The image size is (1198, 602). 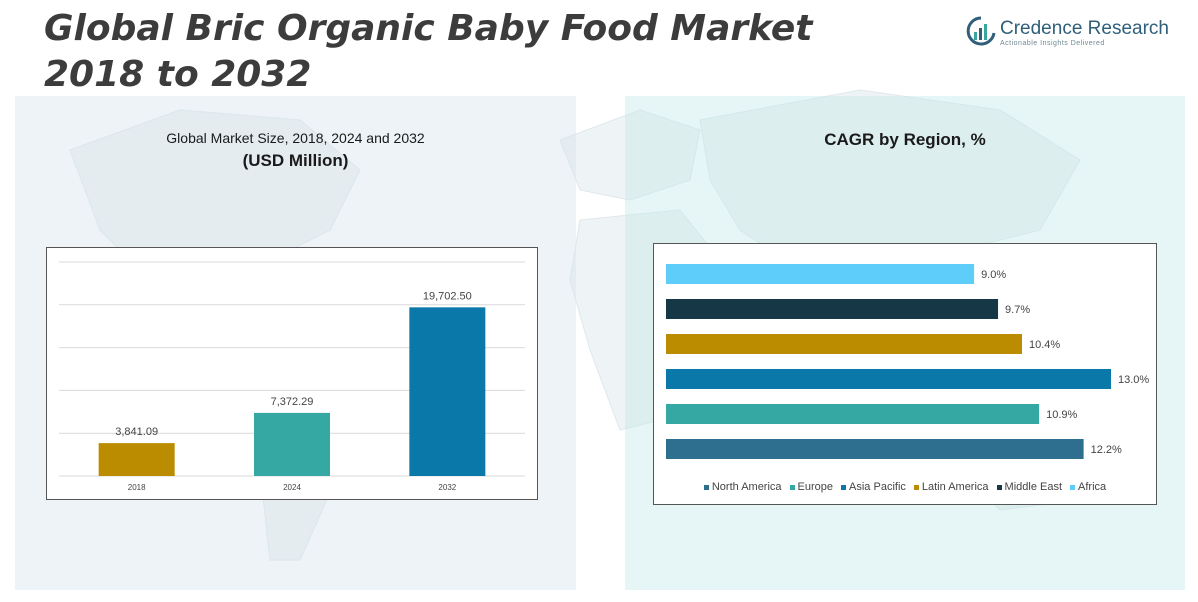 What do you see at coordinates (853, 414) in the screenshot?
I see `bar-europe` at bounding box center [853, 414].